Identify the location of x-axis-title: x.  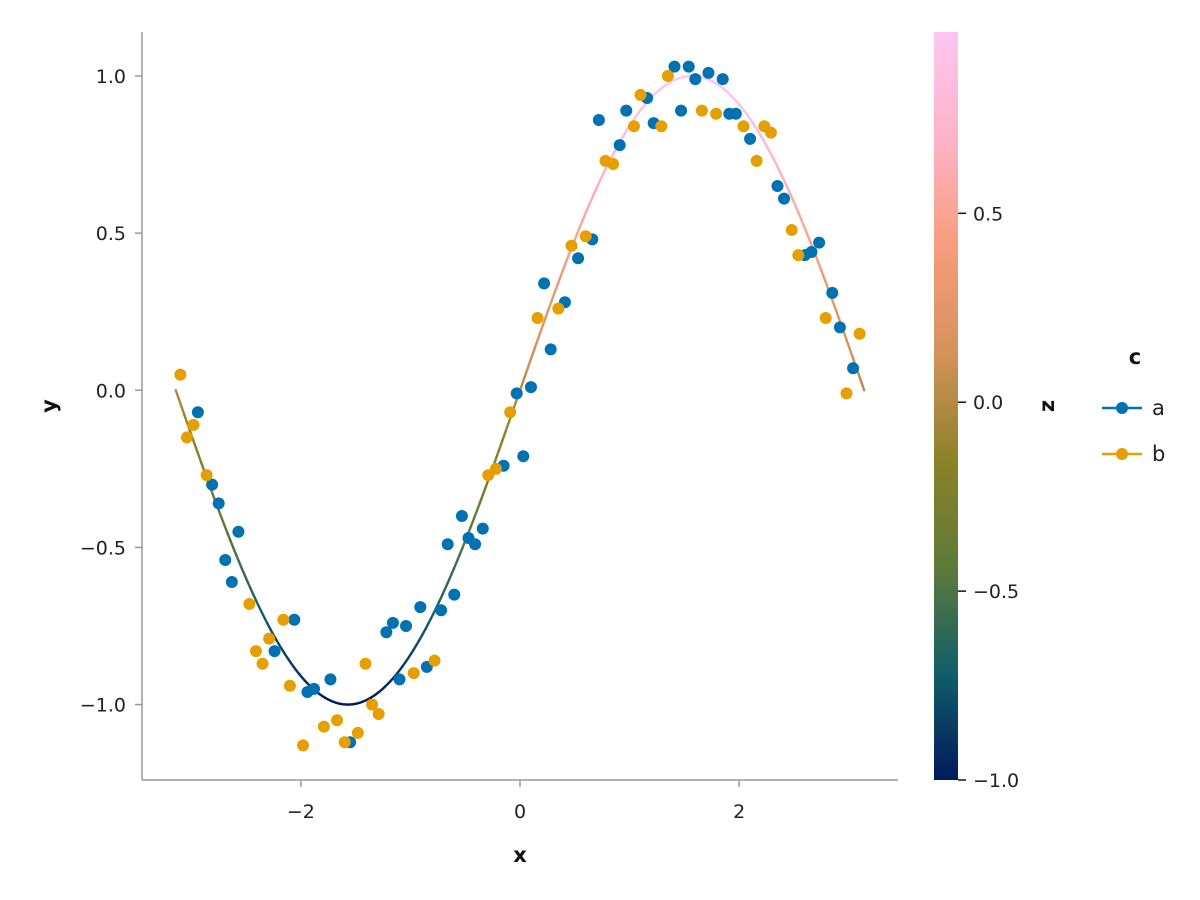
(520, 855).